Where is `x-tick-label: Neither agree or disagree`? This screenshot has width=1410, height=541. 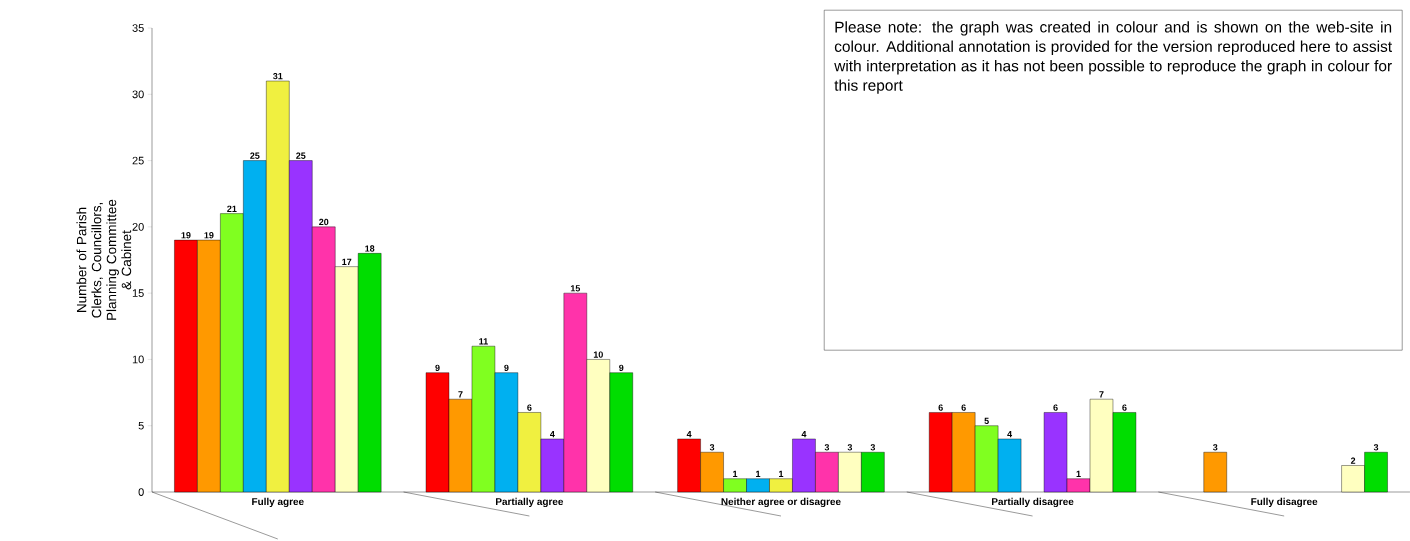
x-tick-label: Neither agree or disagree is located at coordinates (781, 502).